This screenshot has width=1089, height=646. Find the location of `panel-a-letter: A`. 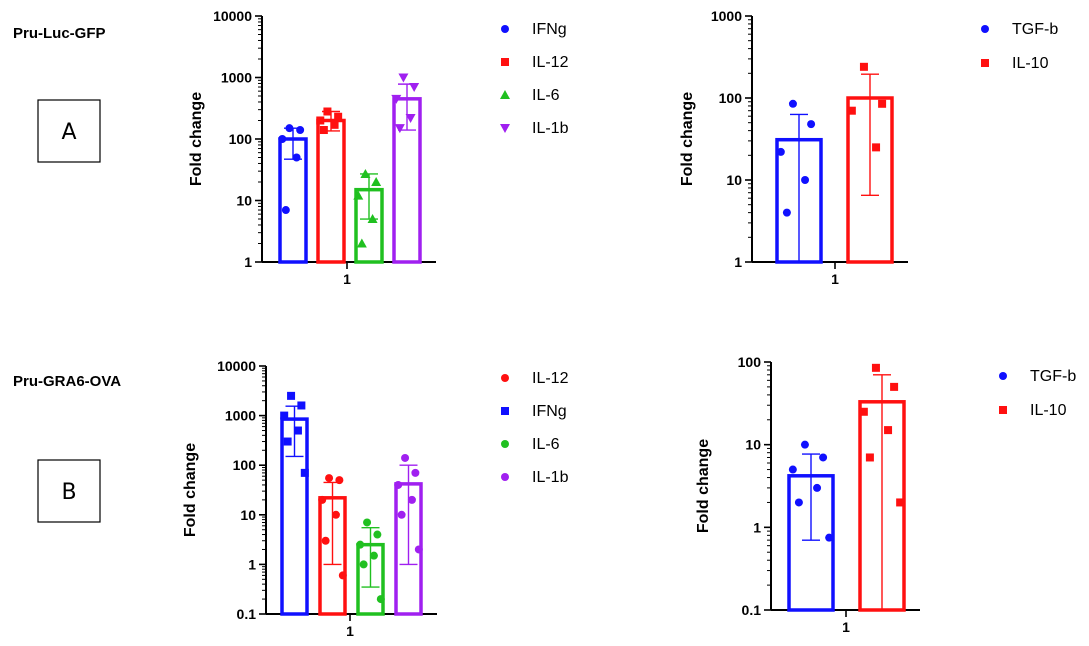

panel-a-letter: A is located at coordinates (68, 132).